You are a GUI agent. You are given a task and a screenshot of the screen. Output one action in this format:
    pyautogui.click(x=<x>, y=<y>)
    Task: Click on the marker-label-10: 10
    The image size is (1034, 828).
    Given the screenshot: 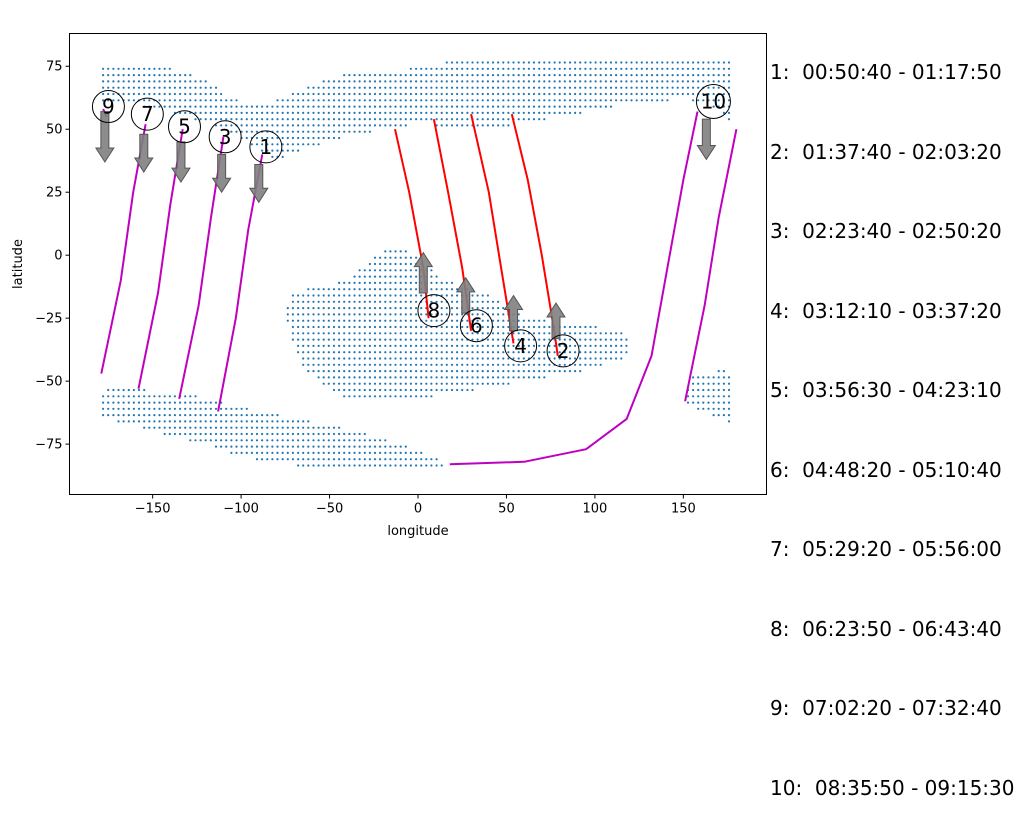 What is the action you would take?
    pyautogui.click(x=713, y=102)
    